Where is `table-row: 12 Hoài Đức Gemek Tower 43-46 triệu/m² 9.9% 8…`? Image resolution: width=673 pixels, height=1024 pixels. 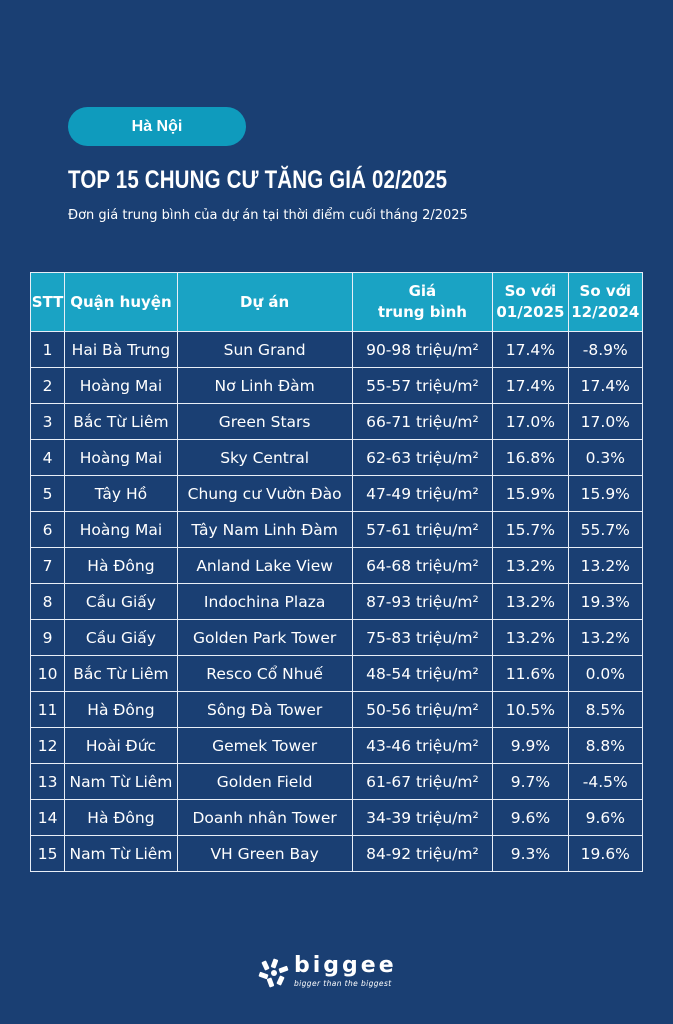
table-row: 12 Hoài Đức Gemek Tower 43-46 triệu/m² 9.9% 8… is located at coordinates (336, 745).